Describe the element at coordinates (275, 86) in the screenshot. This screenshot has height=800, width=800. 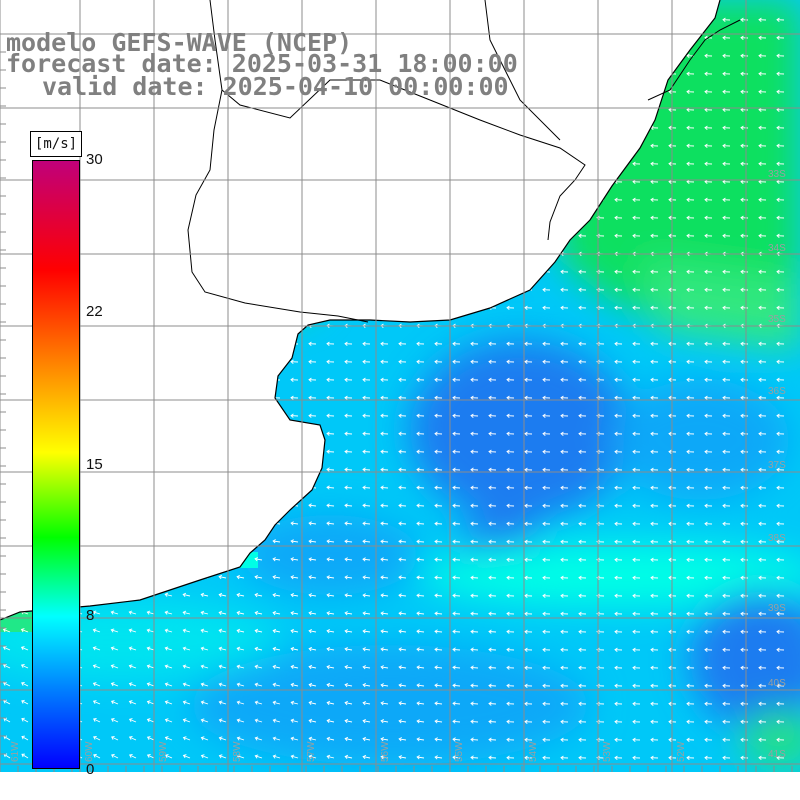
I see `title-valid-date: valid date: 2025-04-10 00:00:00` at that location.